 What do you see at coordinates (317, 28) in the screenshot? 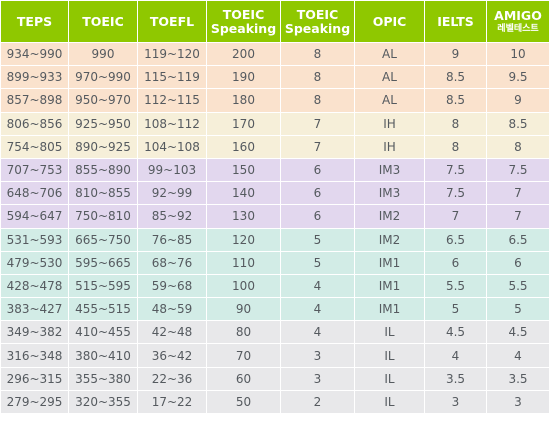
I see `column-header-sublabel: Speaking` at bounding box center [317, 28].